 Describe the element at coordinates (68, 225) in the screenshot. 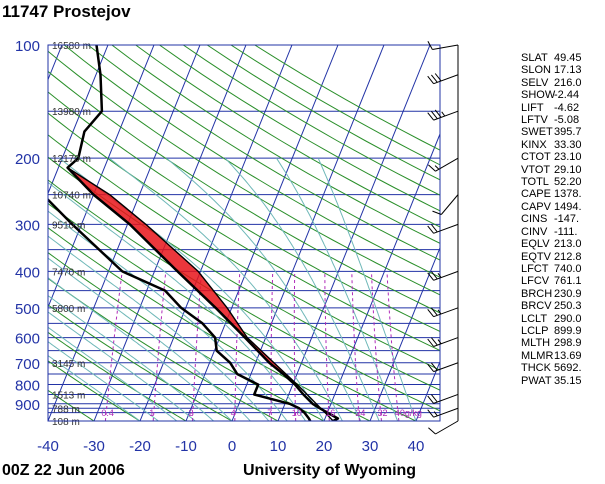

I see `height-label: 9510 m` at that location.